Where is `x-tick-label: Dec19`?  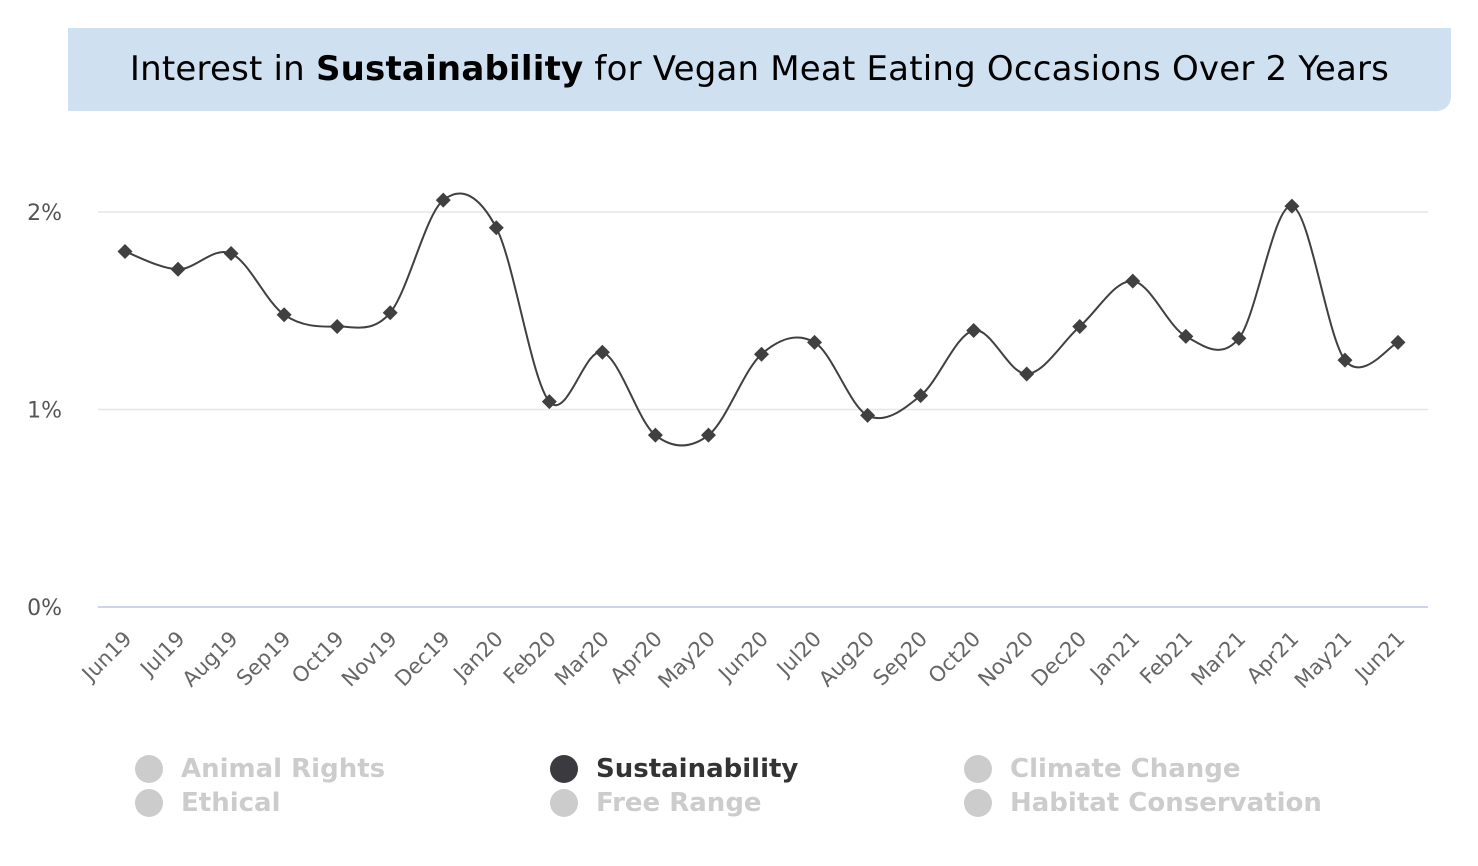 x-tick-label: Dec19 is located at coordinates (422, 659).